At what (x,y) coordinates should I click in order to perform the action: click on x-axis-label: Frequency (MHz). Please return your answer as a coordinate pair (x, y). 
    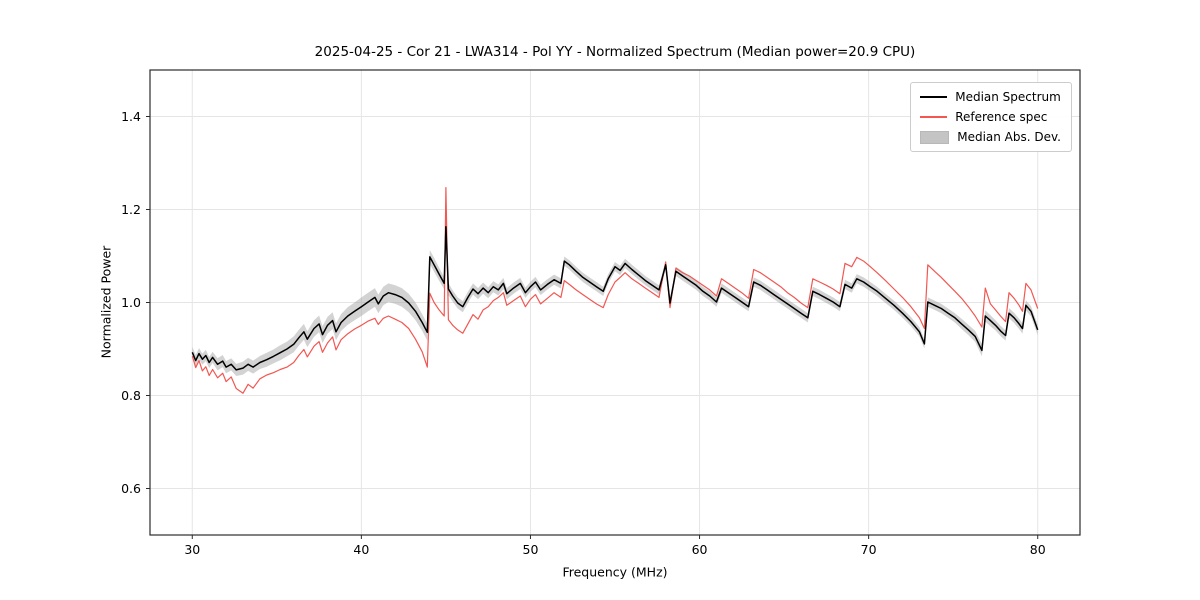
    Looking at the image, I should click on (615, 572).